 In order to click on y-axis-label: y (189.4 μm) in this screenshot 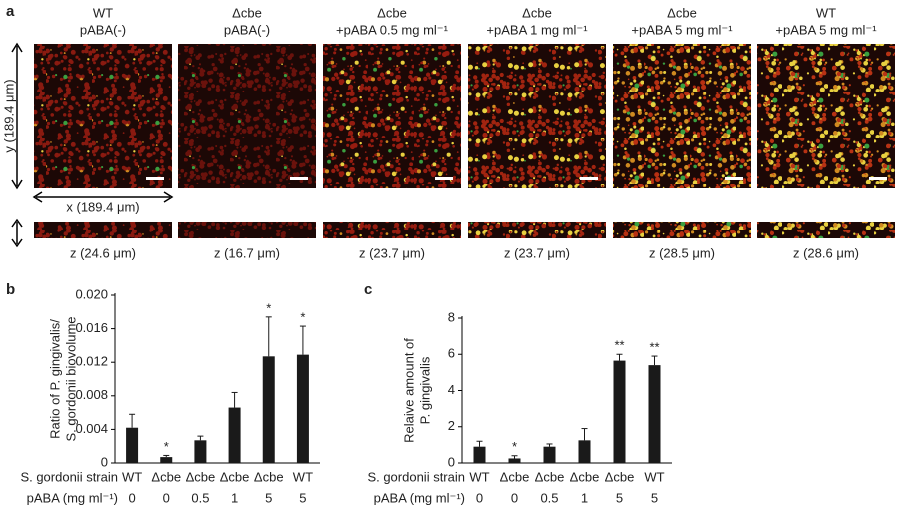, I will do `click(8, 115)`.